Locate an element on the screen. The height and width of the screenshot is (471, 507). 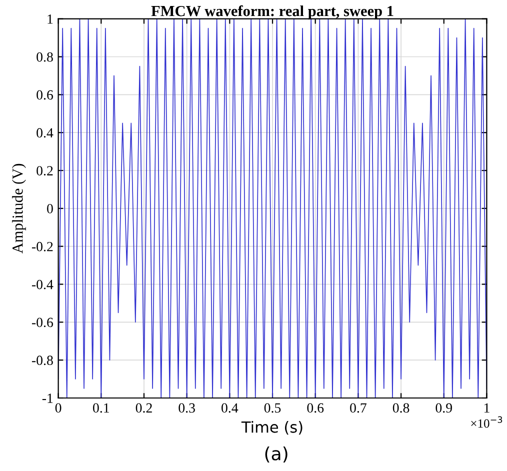
x-tick-label: 1 is located at coordinates (487, 407).